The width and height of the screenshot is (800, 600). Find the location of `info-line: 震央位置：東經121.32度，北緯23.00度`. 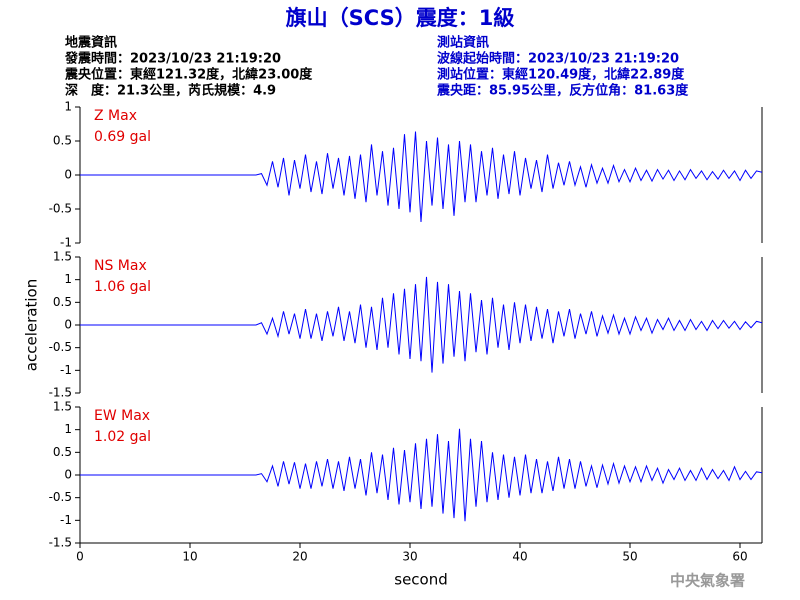

info-line: 震央位置：東經121.32度，北緯23.00度 is located at coordinates (188, 75).